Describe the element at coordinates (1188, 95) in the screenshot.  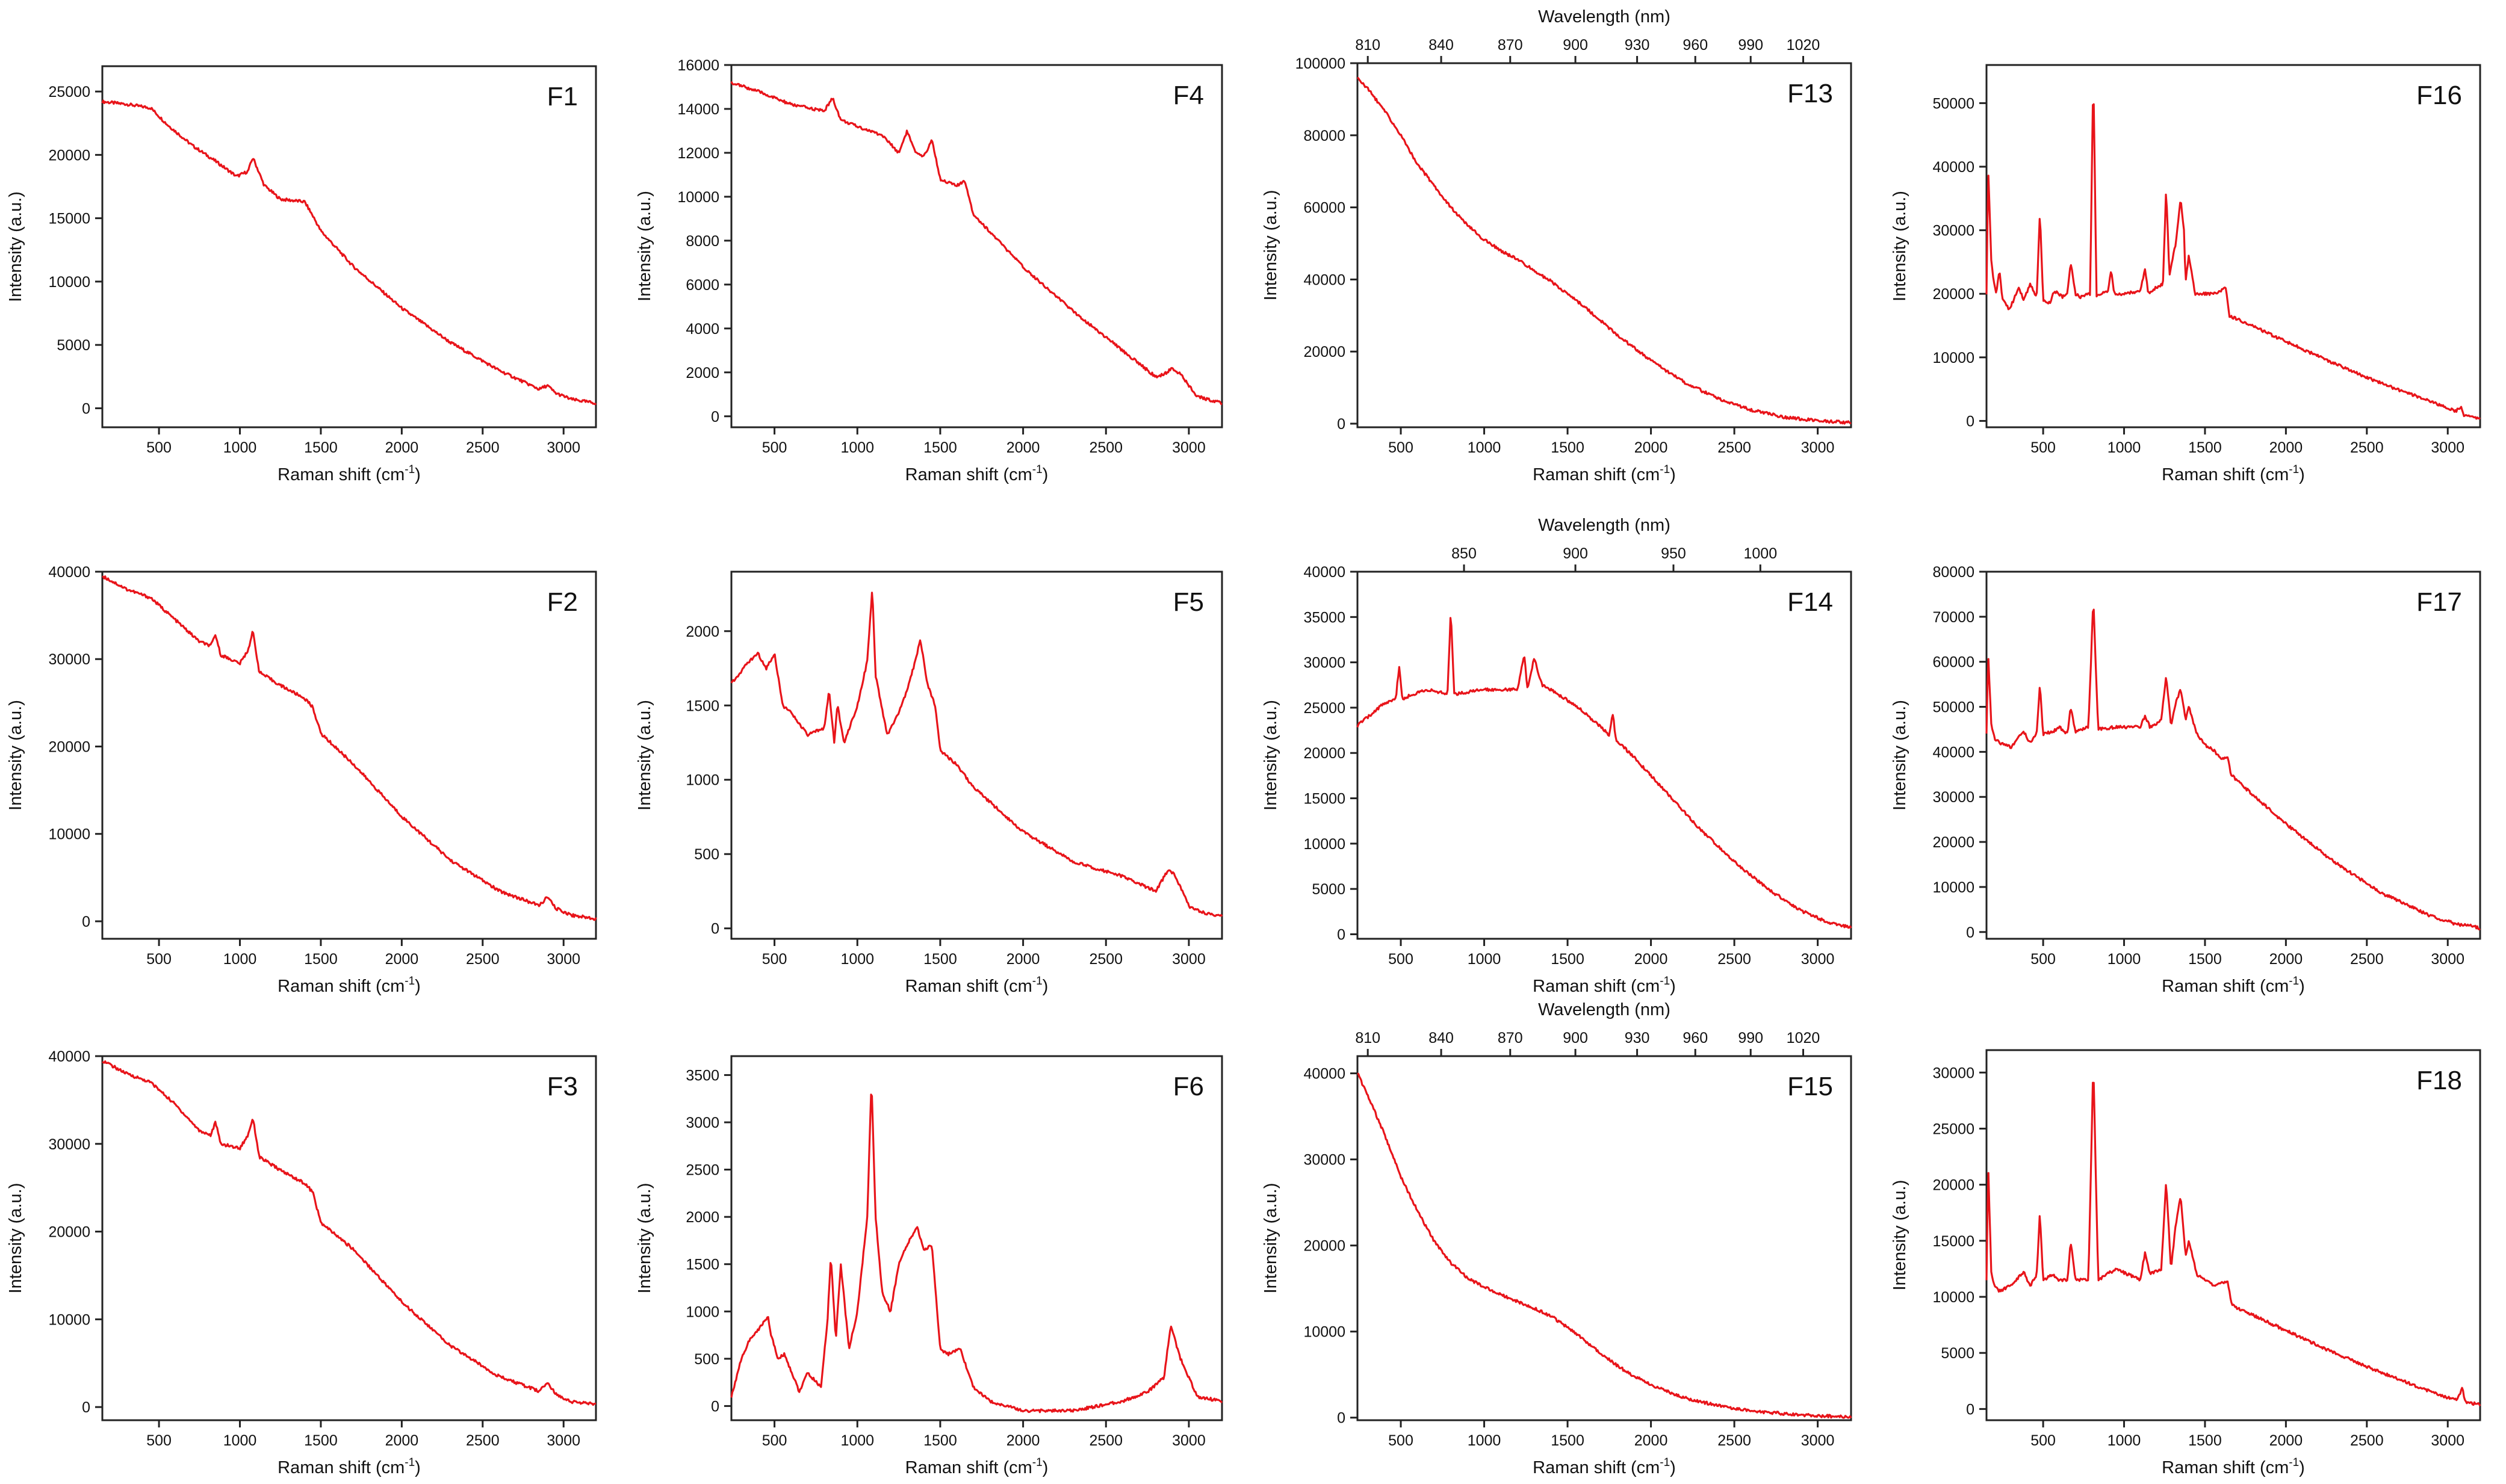
I see `panel-label: F4` at that location.